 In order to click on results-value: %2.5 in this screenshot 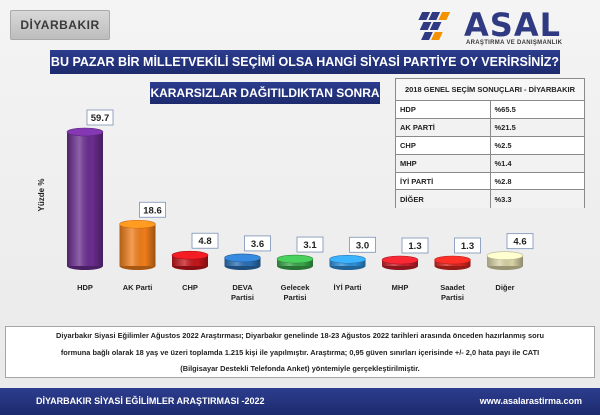, I will do `click(536, 145)`.